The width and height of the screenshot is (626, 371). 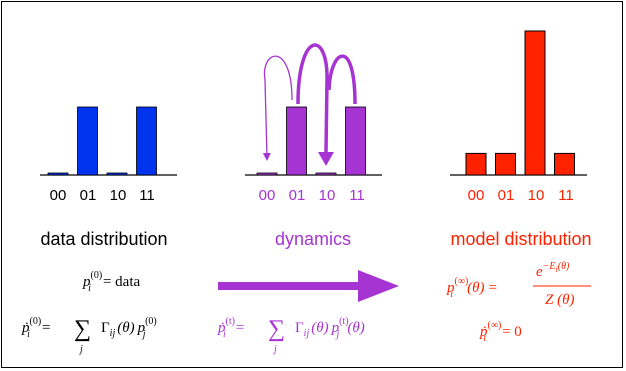 I want to click on dynamics-bars, so click(x=311, y=141).